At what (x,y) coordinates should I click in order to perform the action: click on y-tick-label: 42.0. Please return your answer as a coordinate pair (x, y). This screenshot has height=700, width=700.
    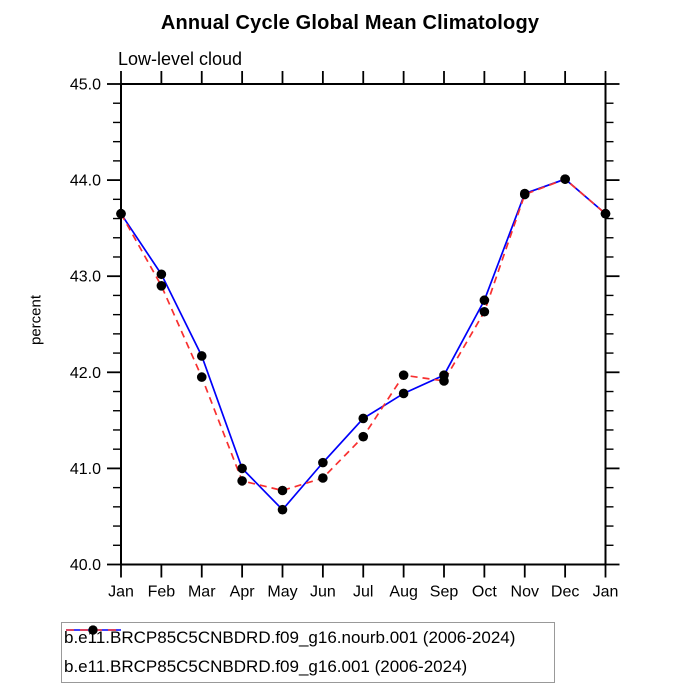
    Looking at the image, I should click on (85, 373).